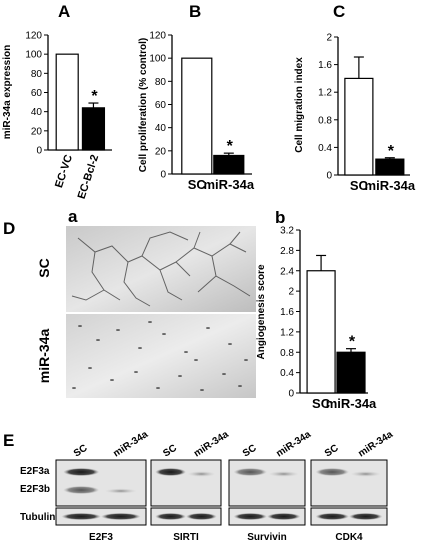  Describe the element at coordinates (64, 171) in the screenshot. I see `category-label: EC-VC` at that location.